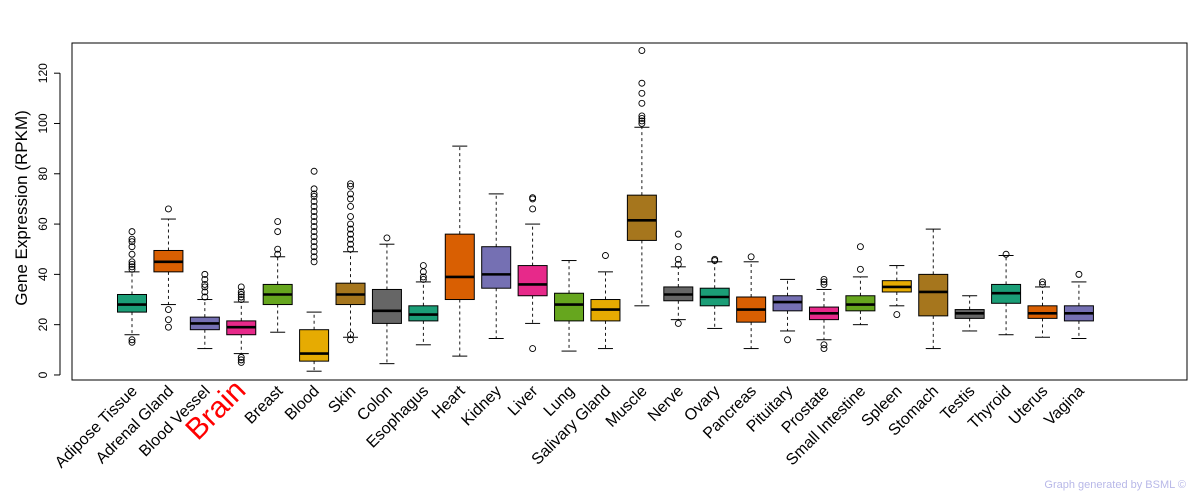  I want to click on y-tick-label: 40, so click(43, 274).